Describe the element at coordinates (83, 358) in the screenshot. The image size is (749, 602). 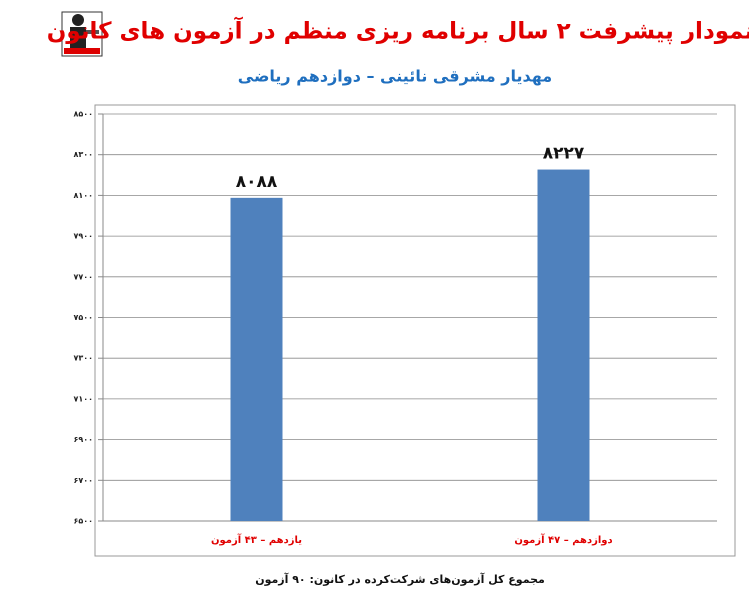
I see `y-tick-label: ۷۳۰۰` at that location.